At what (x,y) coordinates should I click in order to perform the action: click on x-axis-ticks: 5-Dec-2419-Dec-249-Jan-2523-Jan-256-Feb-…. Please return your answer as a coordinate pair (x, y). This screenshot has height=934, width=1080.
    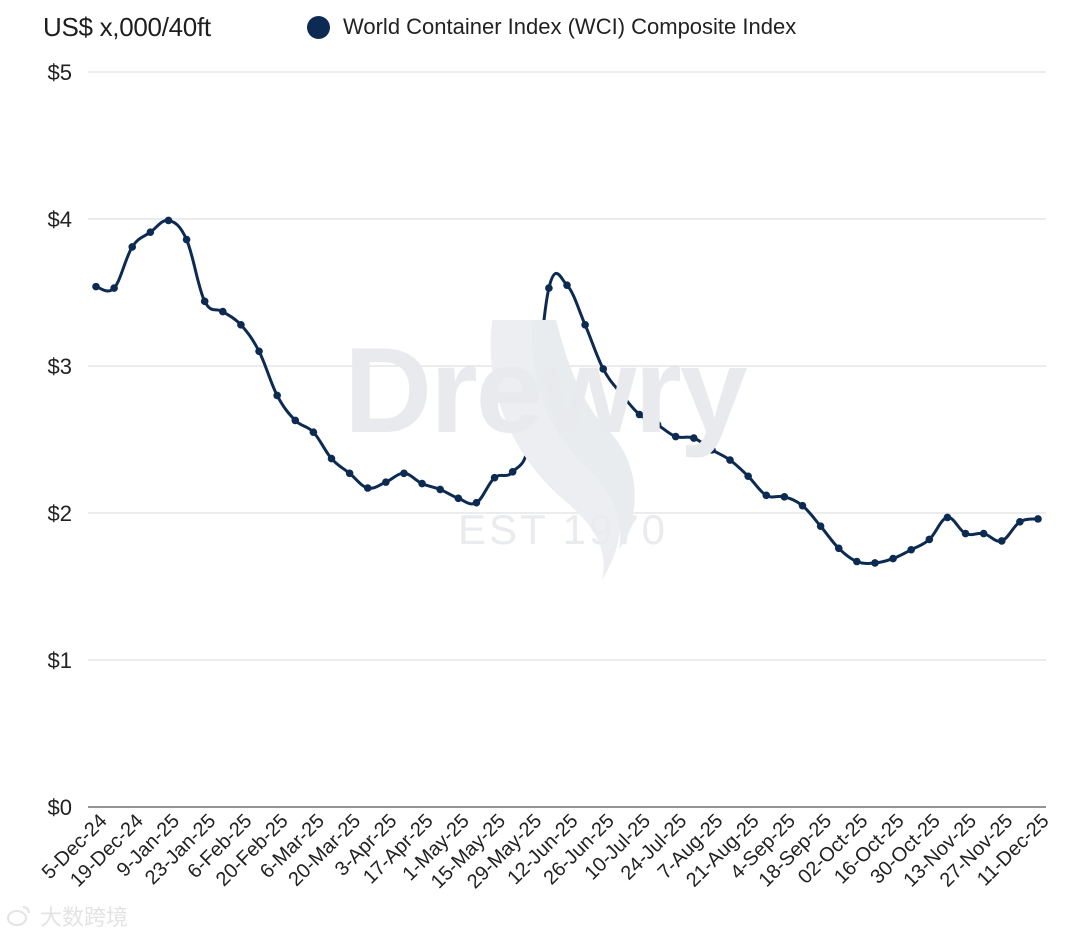
    Looking at the image, I should click on (546, 851).